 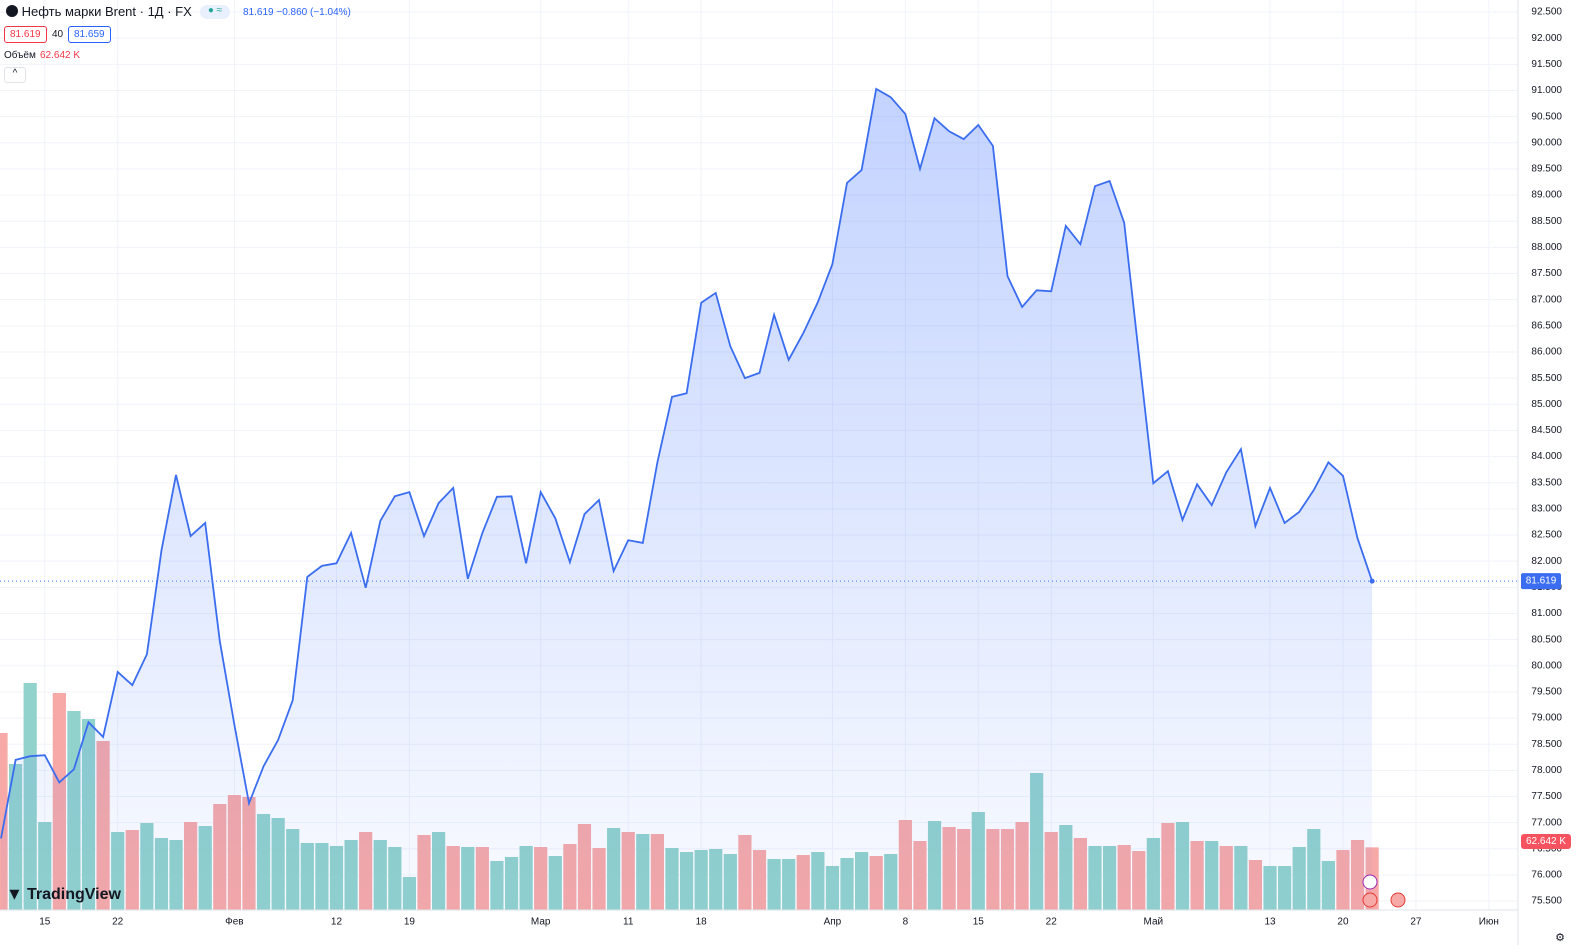 I want to click on y-tick-label: 92.000, so click(x=1546, y=38).